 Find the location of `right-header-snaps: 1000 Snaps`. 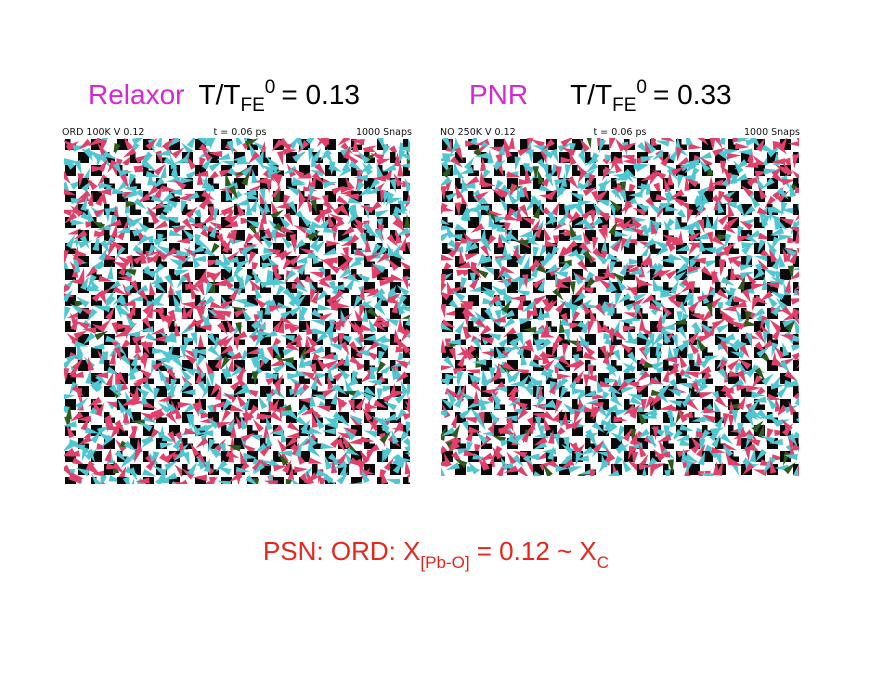

right-header-snaps: 1000 Snaps is located at coordinates (771, 132).